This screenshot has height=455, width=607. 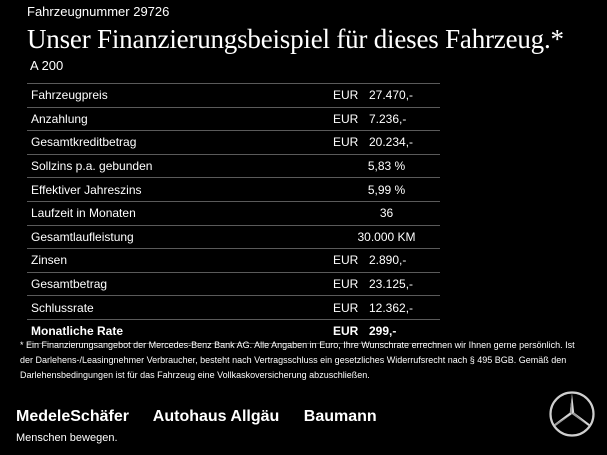 What do you see at coordinates (67, 438) in the screenshot?
I see `slogan: Menschen bewegen.` at bounding box center [67, 438].